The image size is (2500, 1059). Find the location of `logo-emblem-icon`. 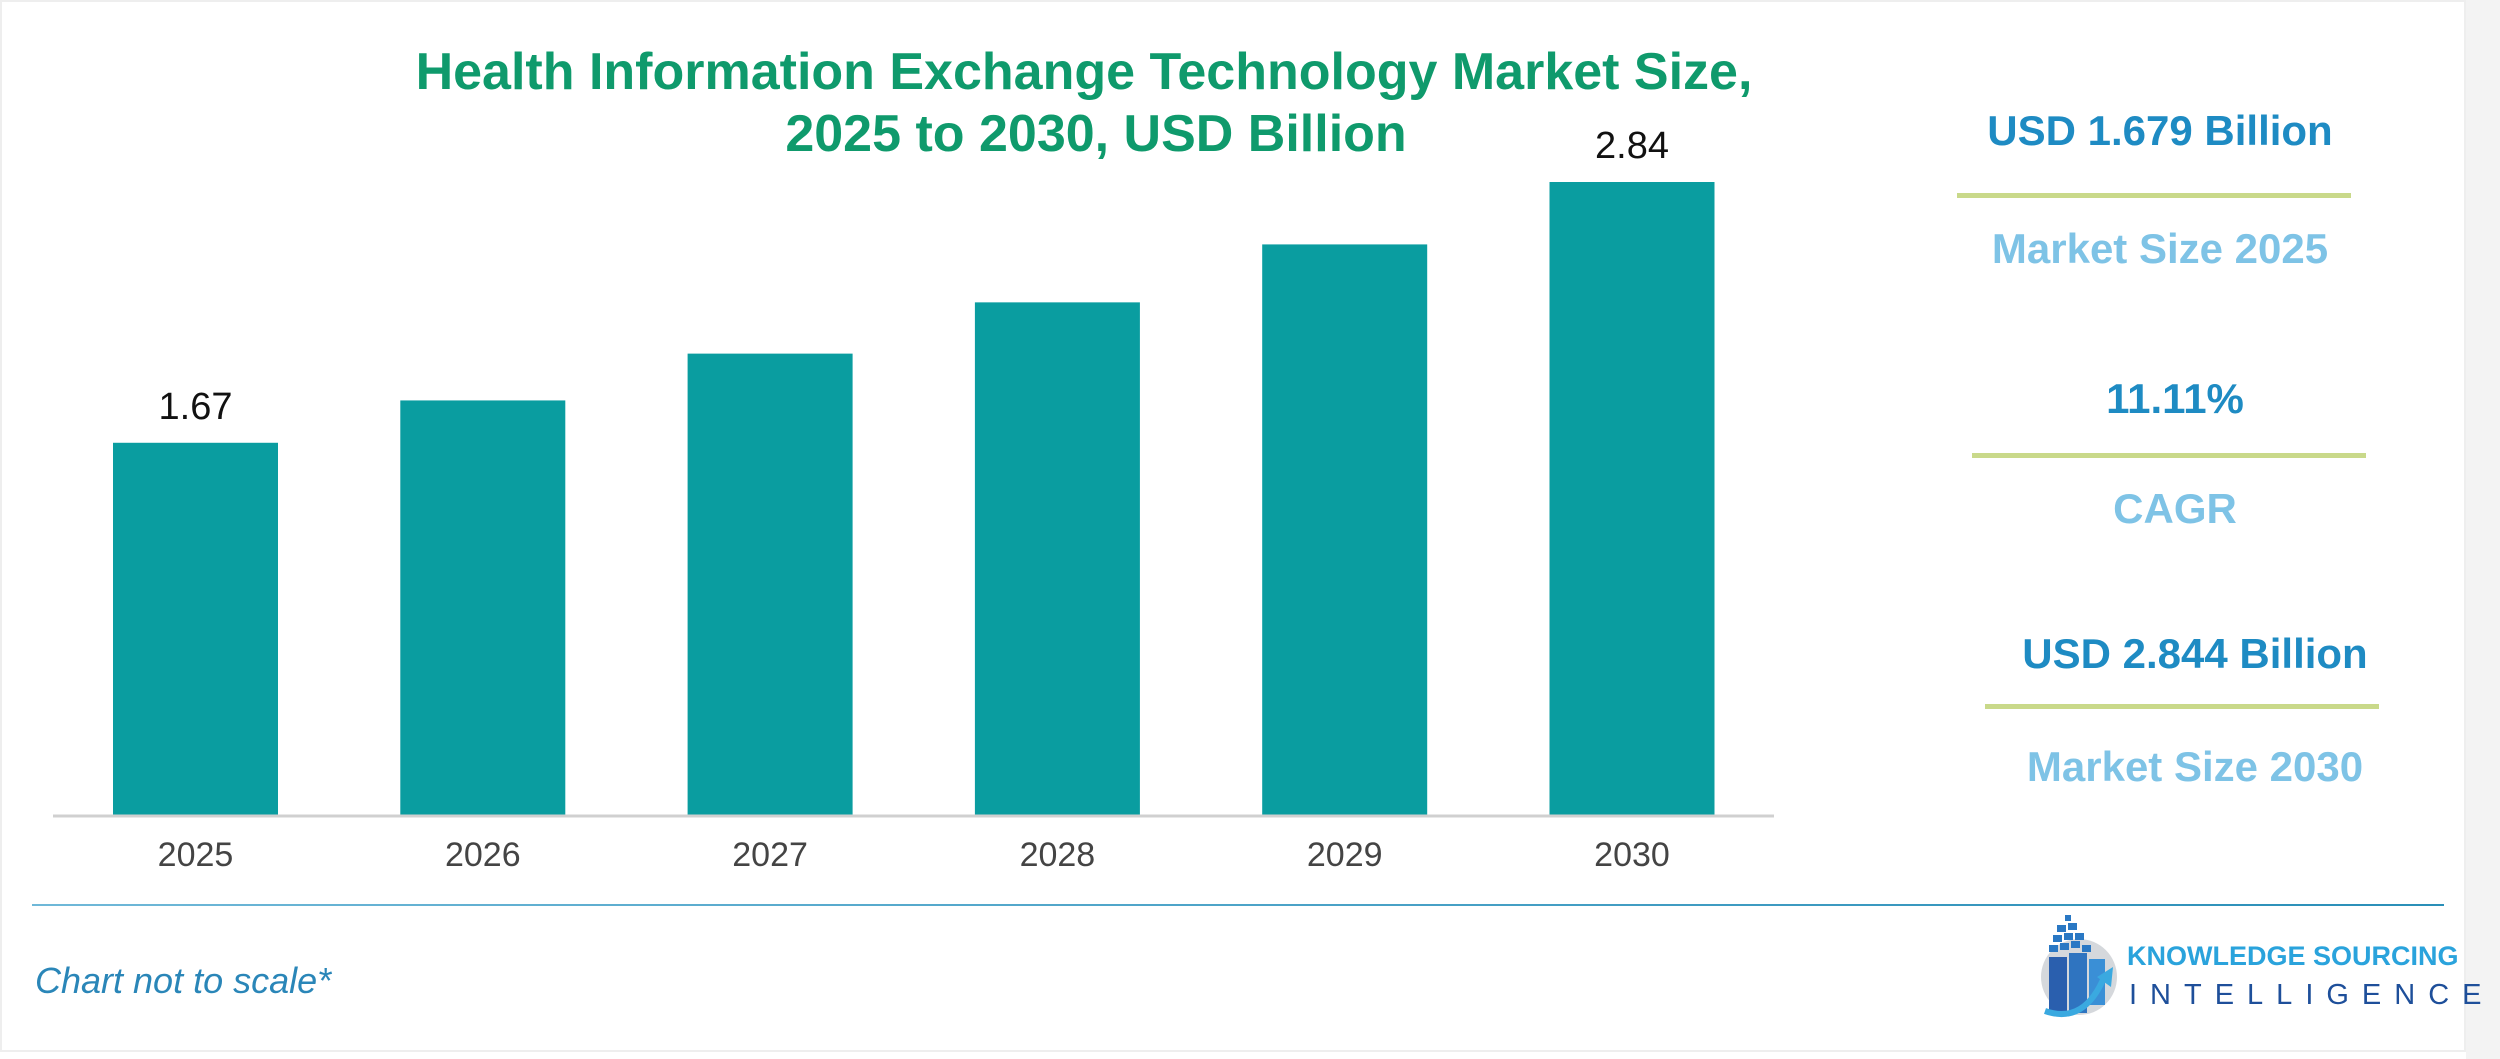

logo-emblem-icon is located at coordinates (2079, 966).